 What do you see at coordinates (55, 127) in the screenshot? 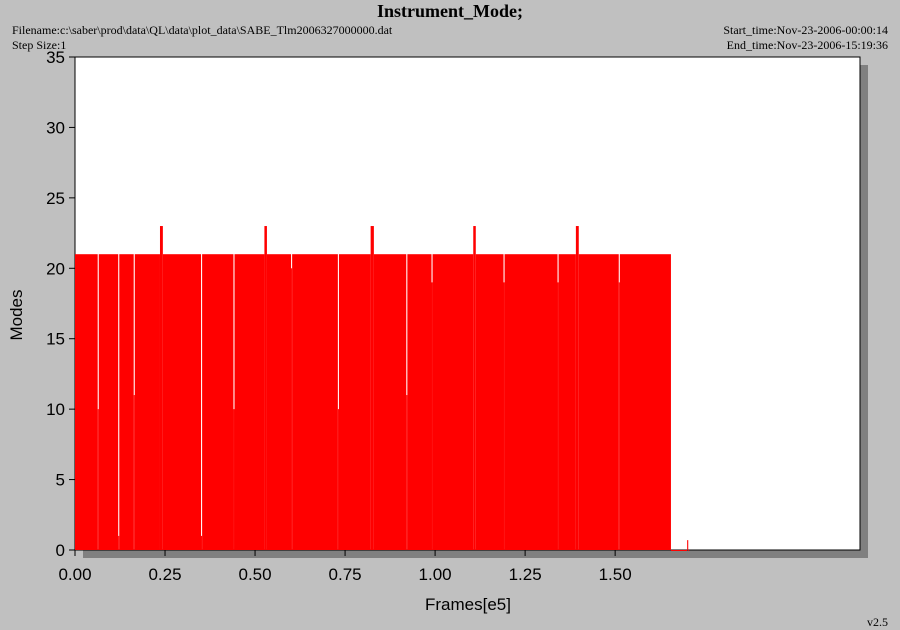
I see `y-tick-label: 30` at bounding box center [55, 127].